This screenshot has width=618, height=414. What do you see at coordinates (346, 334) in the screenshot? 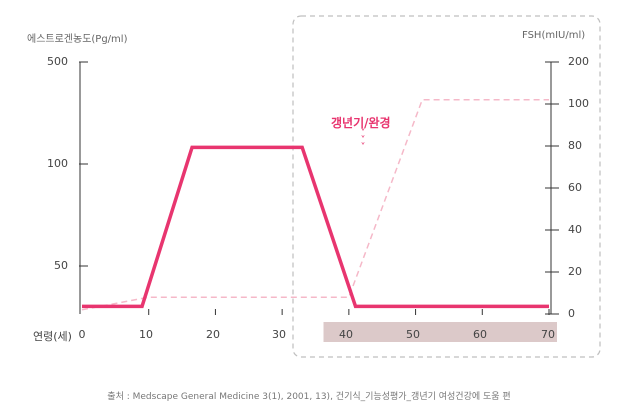
I see `xtick-40: 40` at bounding box center [346, 334].